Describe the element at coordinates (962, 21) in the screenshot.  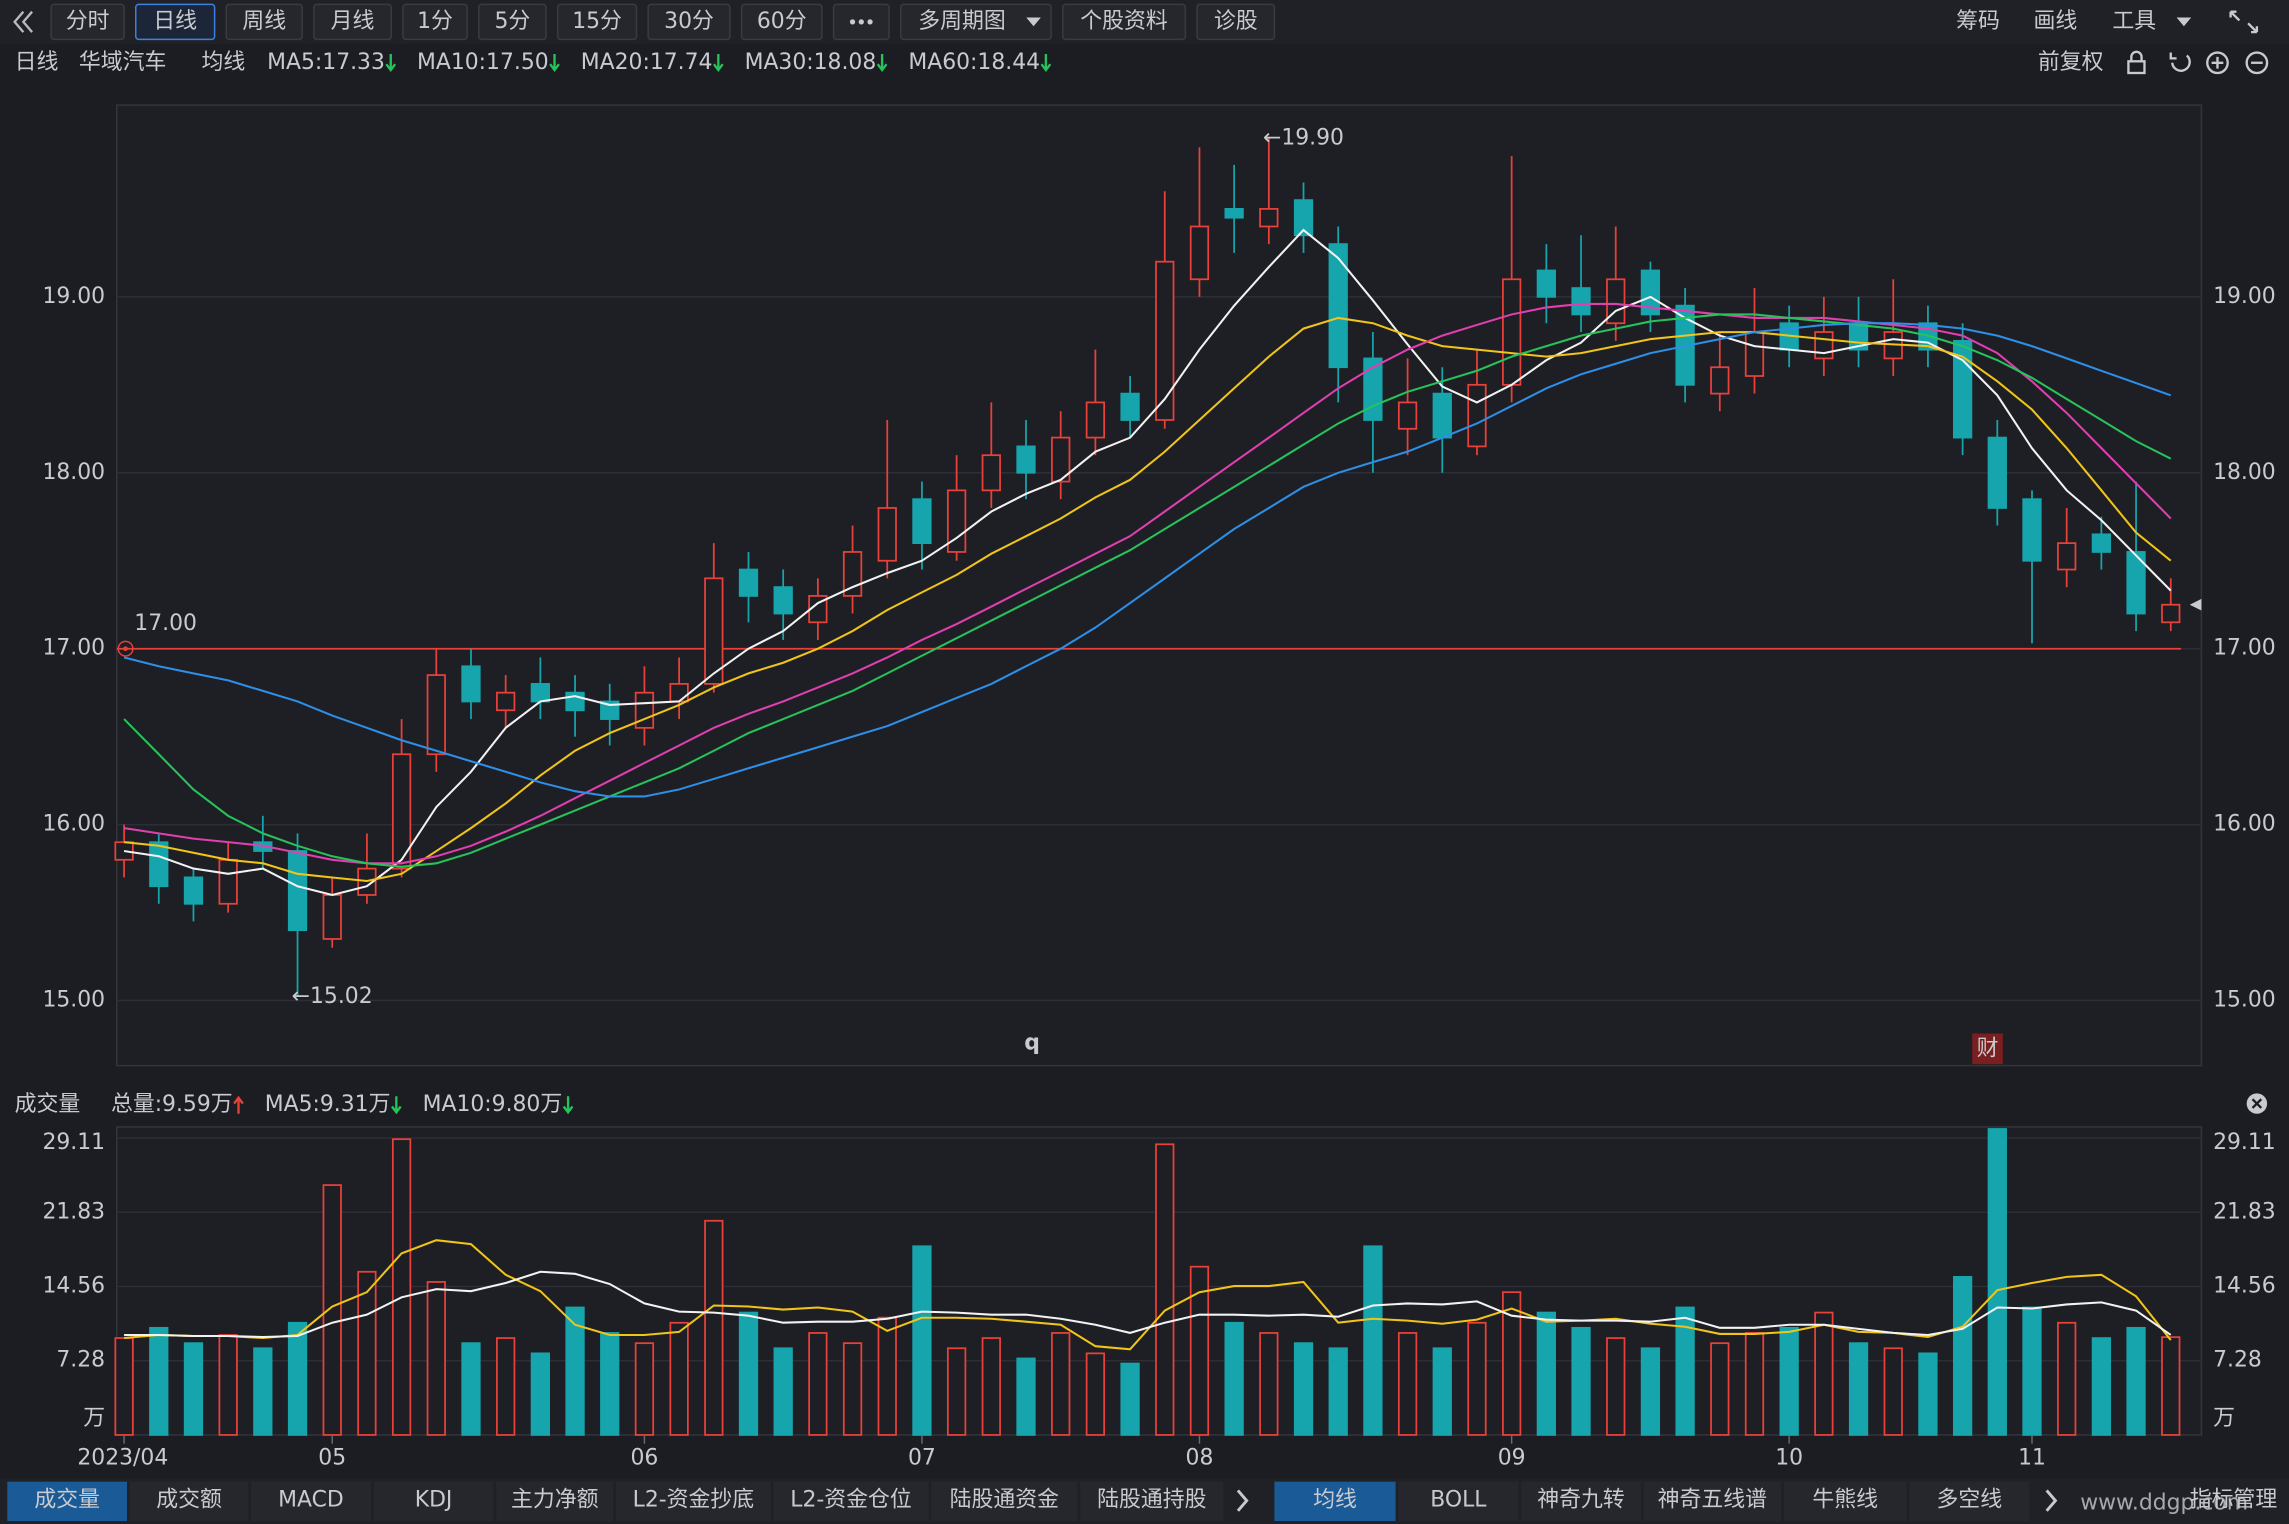
I see `toolbar-button-label: 多周期图` at that location.